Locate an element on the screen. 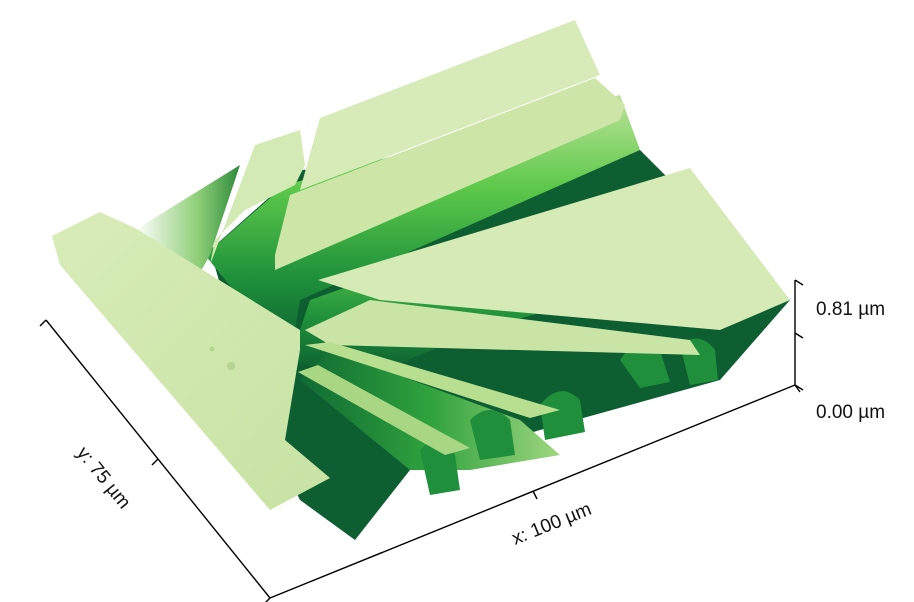 The width and height of the screenshot is (914, 602). plateau-wedge is located at coordinates (554, 249).